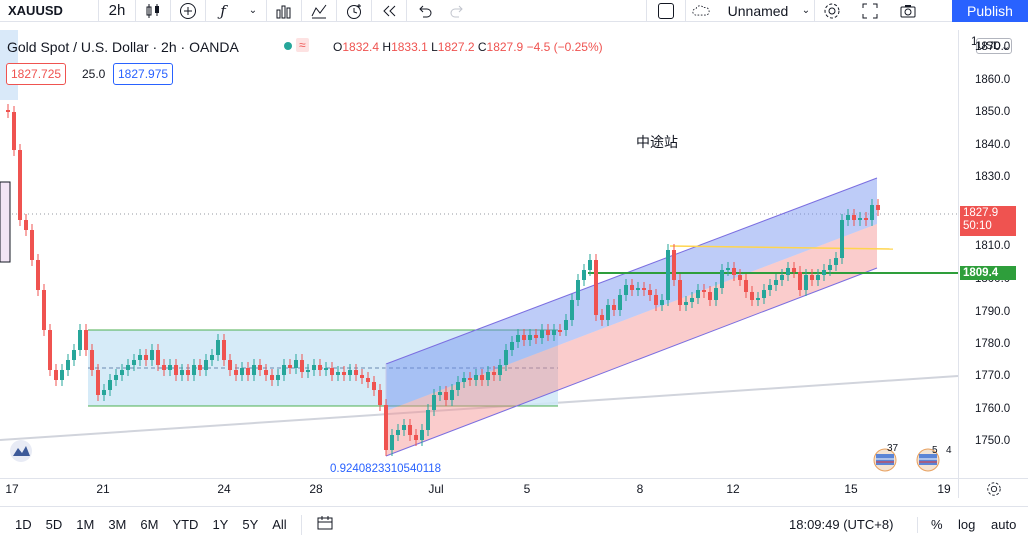 The height and width of the screenshot is (542, 1028). Describe the element at coordinates (354, 11) in the screenshot. I see `alert-clock-icon` at that location.